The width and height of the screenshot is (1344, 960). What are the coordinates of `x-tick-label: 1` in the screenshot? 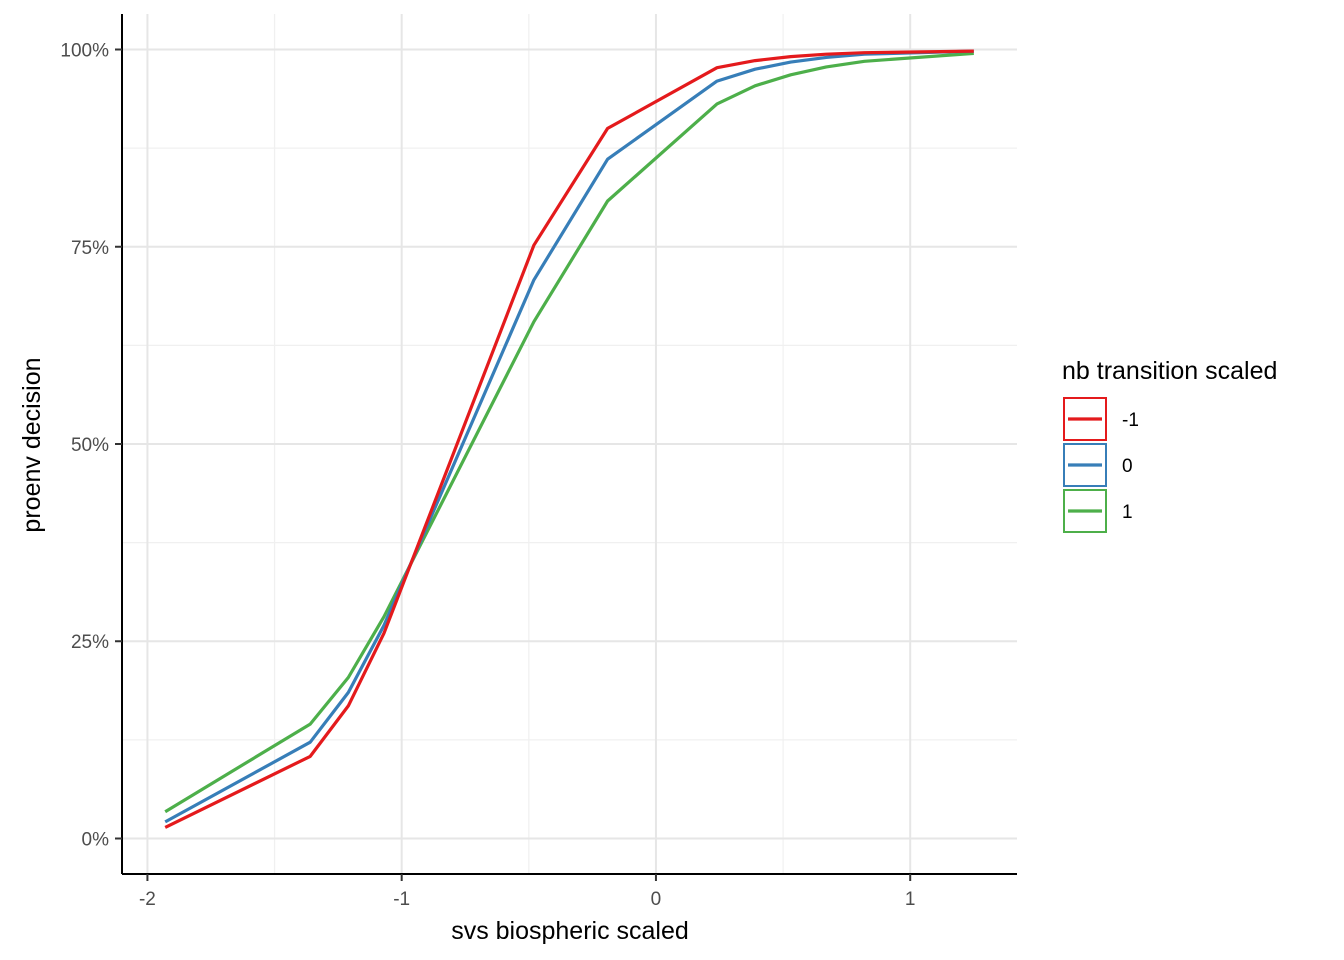 It's located at (910, 899).